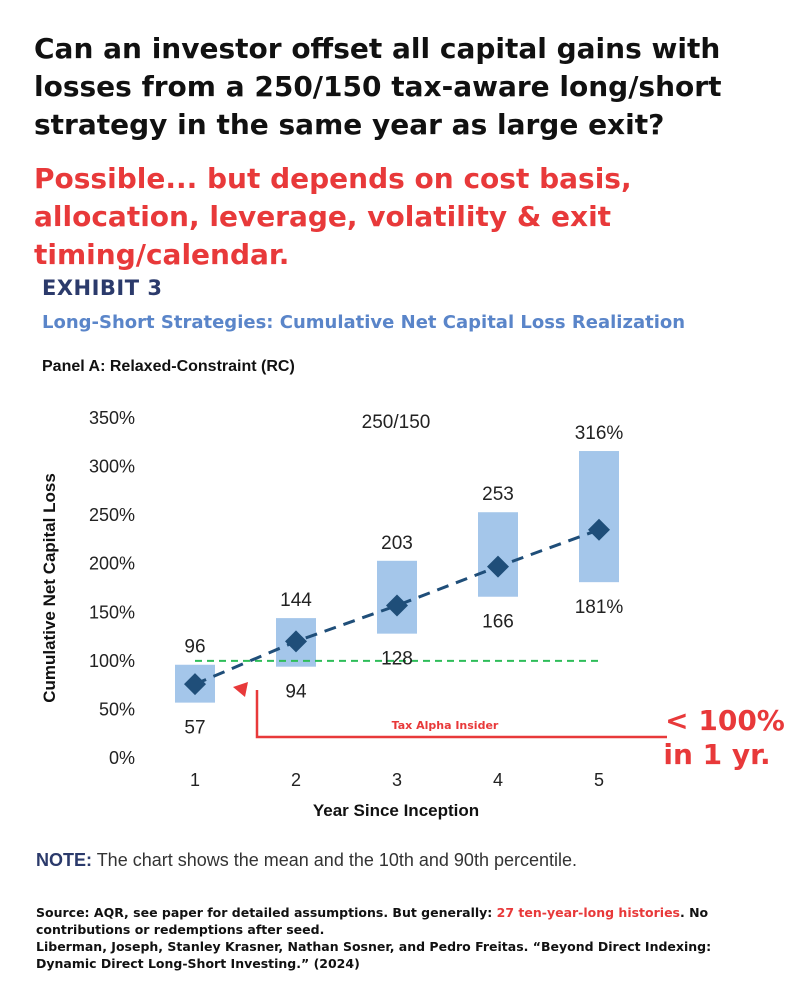 The image size is (800, 999). Describe the element at coordinates (112, 418) in the screenshot. I see `y-tick-label: 350%` at that location.